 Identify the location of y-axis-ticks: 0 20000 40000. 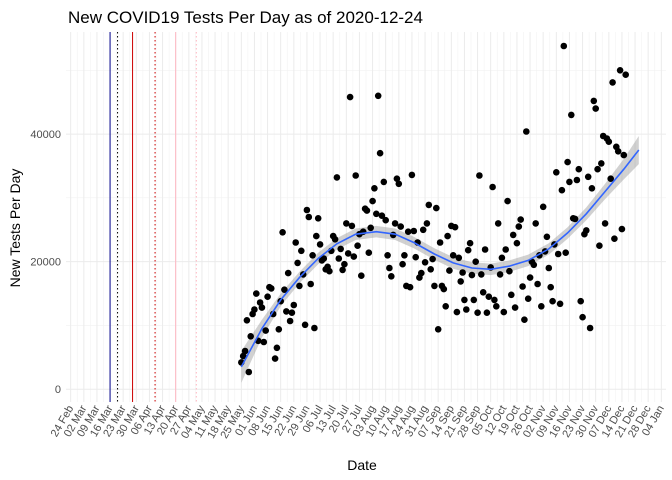
(45, 262).